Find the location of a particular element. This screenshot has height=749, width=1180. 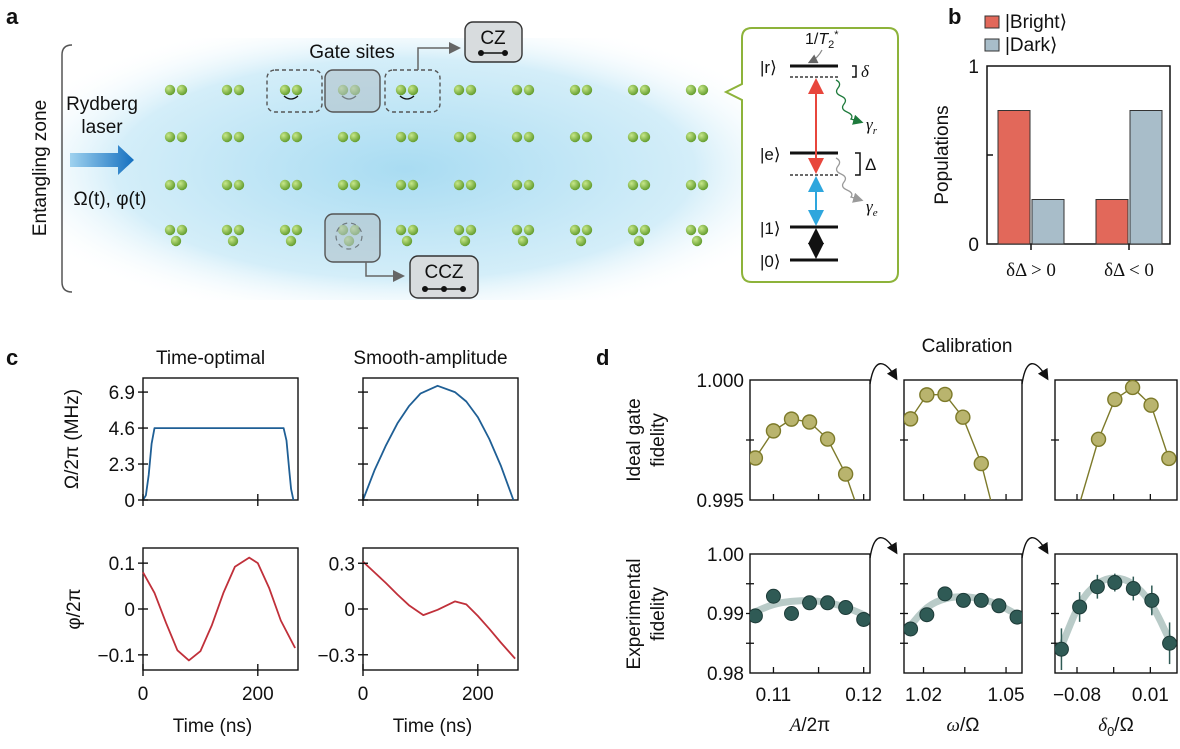

x-tick-label: −0.08 is located at coordinates (1077, 695).